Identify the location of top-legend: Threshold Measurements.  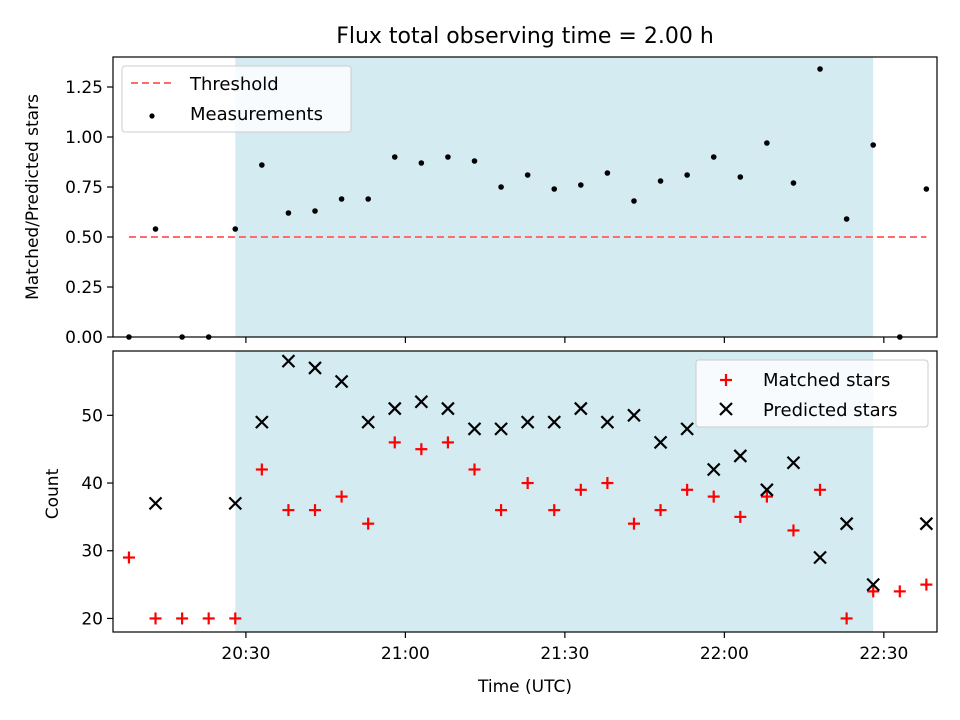
(236, 99).